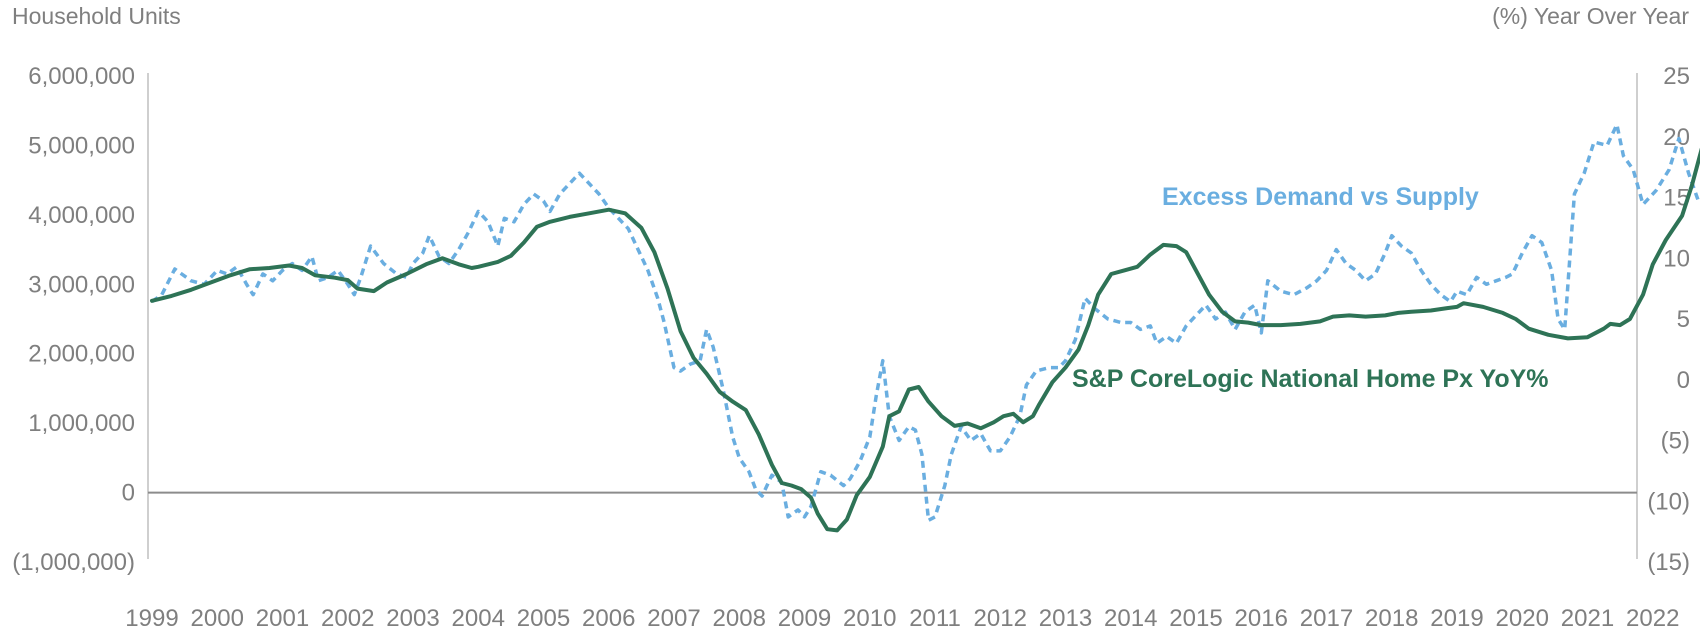 The image size is (1700, 633). I want to click on right-tick-label: (15), so click(1668, 562).